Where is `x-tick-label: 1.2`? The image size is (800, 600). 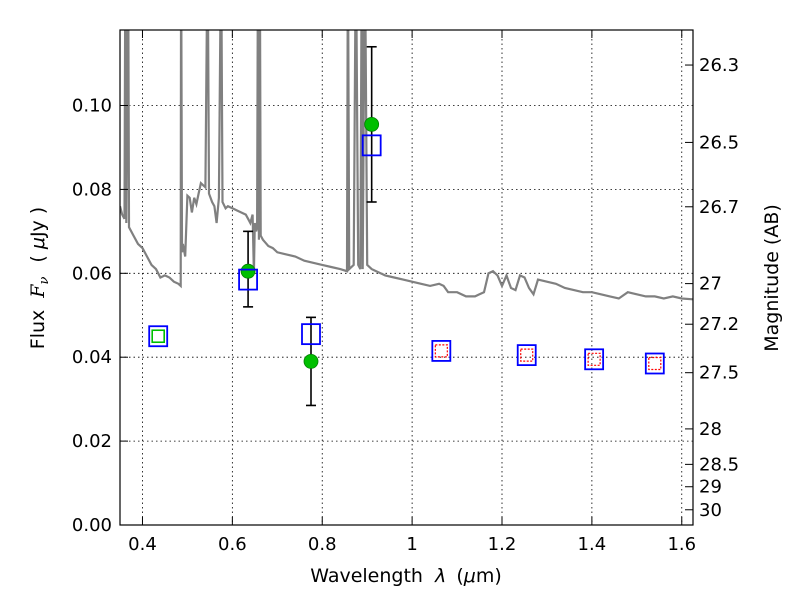 x-tick-label: 1.2 is located at coordinates (502, 544).